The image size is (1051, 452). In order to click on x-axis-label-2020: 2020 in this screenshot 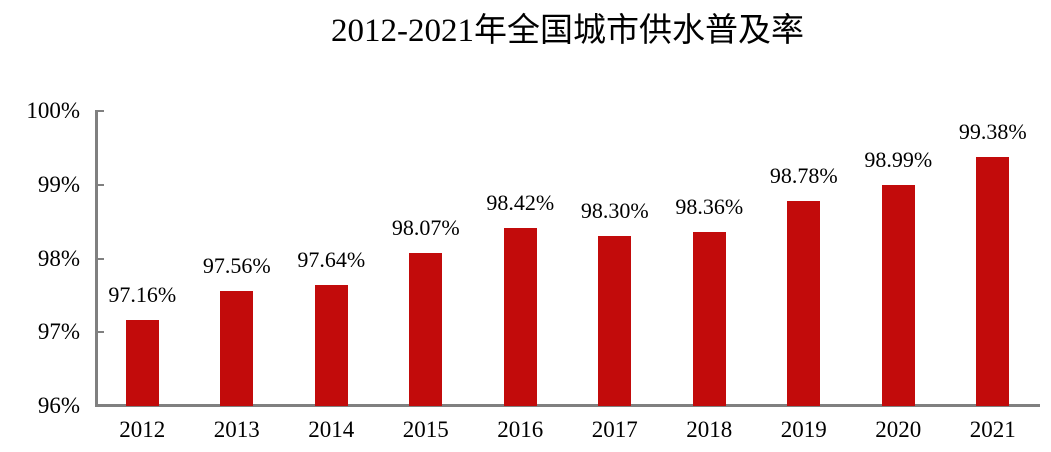, I will do `click(898, 429)`.